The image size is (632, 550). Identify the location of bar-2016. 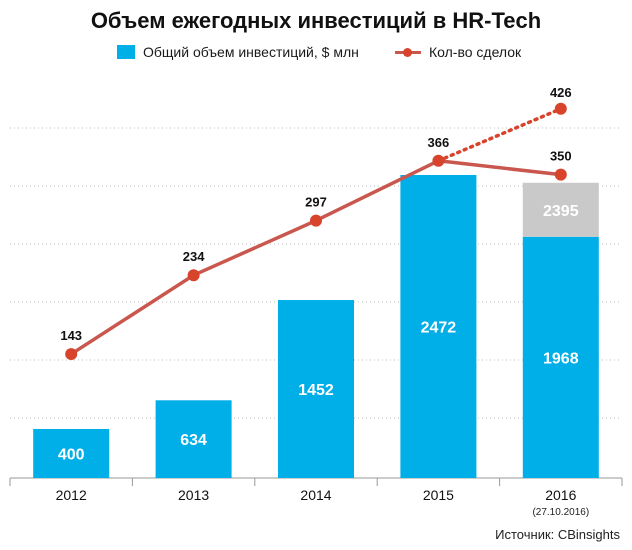
(560, 357).